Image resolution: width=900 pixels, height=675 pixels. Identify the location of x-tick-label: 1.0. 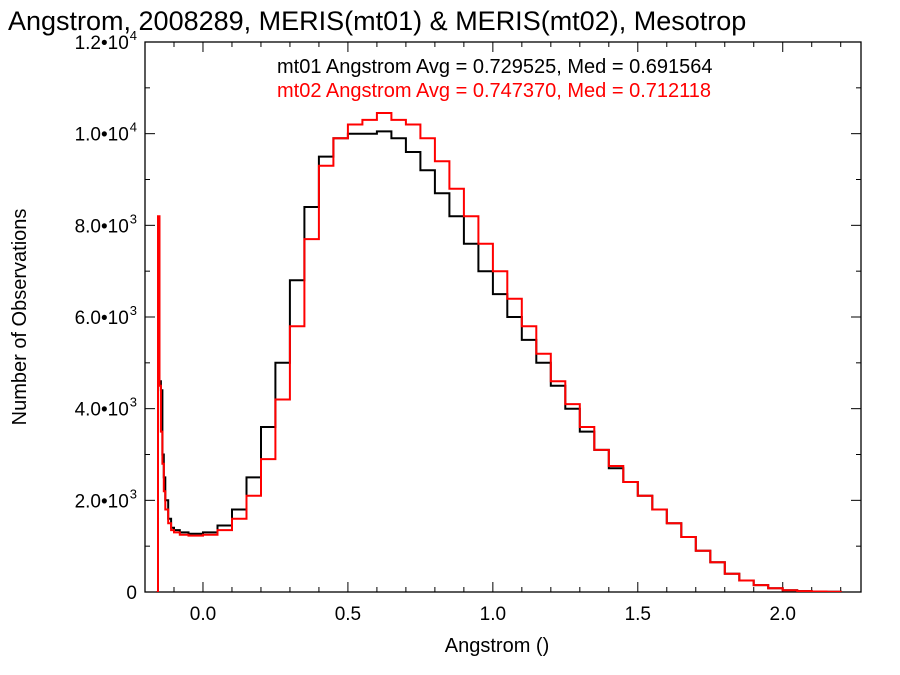
(493, 614).